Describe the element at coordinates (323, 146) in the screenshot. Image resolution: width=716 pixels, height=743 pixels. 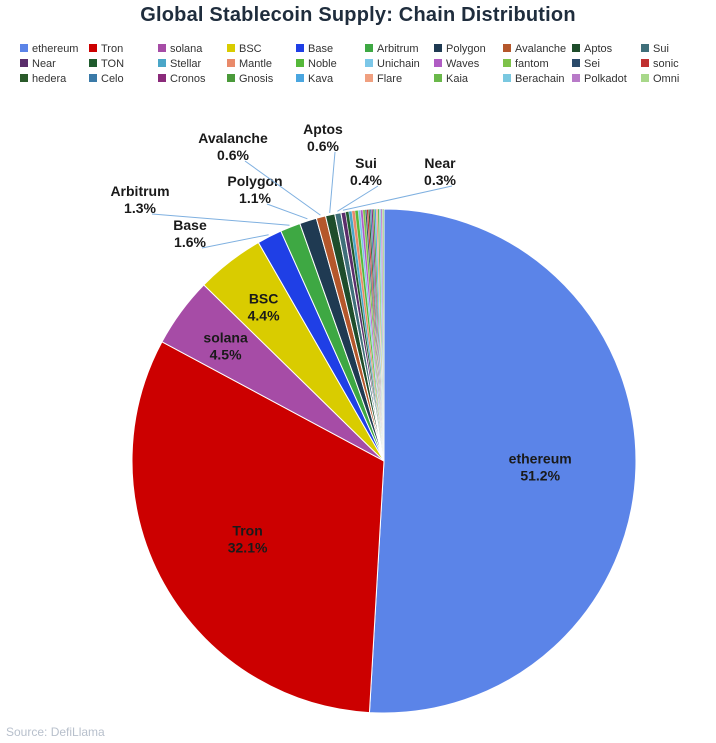
I see `slice-label-value-aptos: 0.6%` at that location.